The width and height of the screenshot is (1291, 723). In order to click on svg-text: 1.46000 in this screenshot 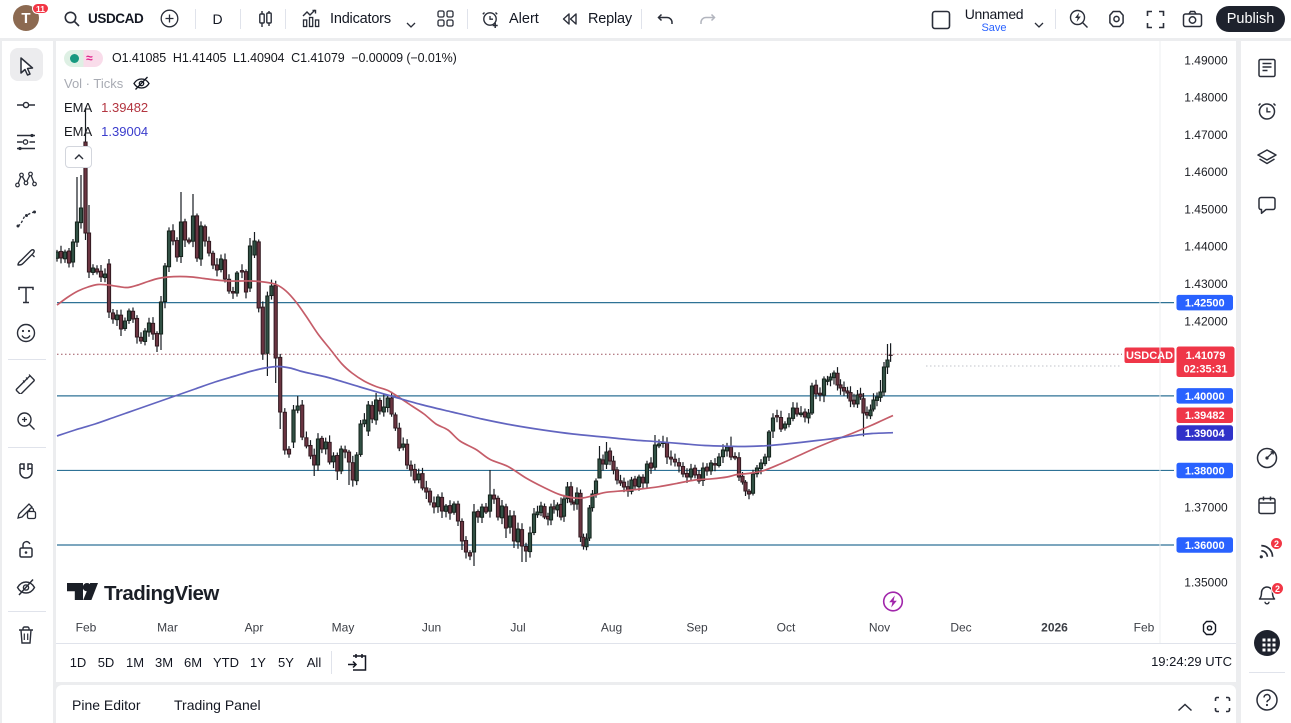, I will do `click(1206, 172)`.